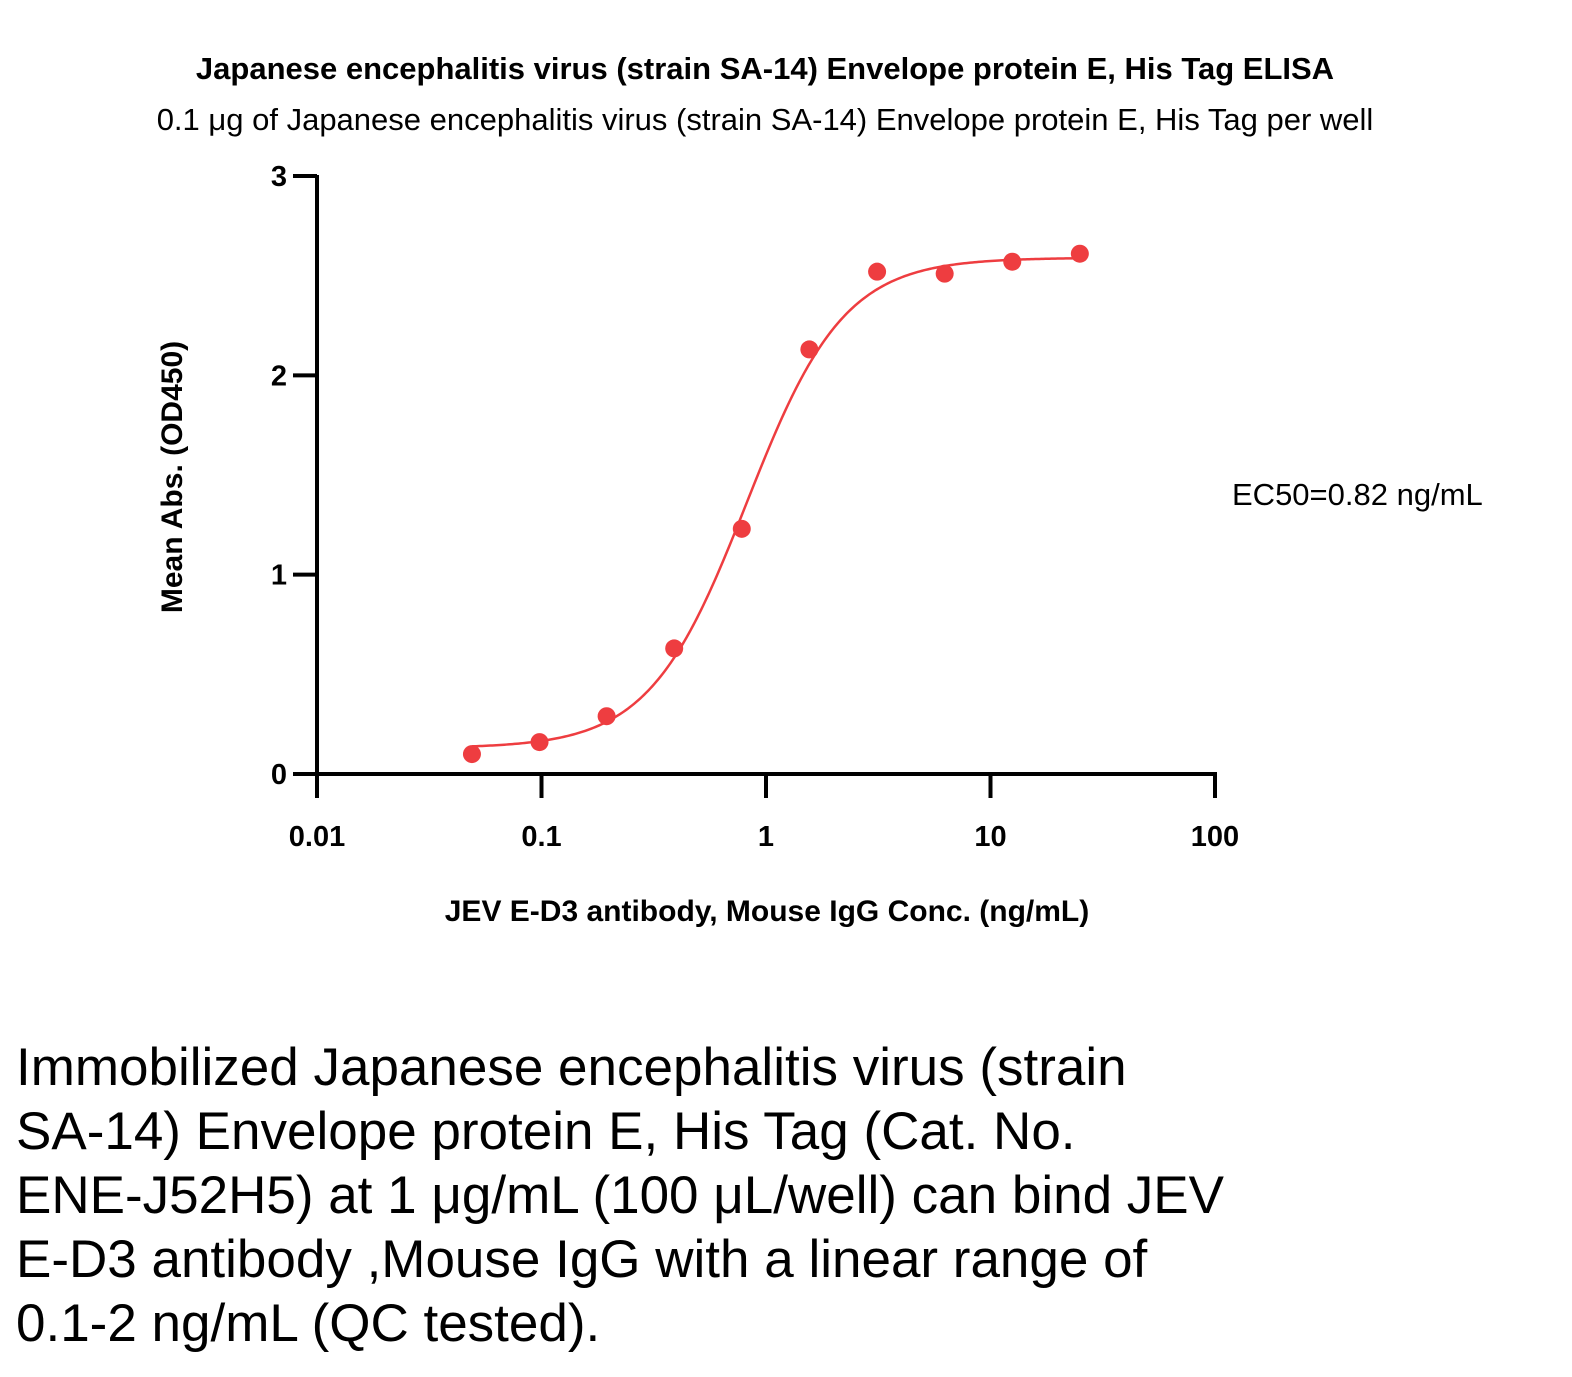  Describe the element at coordinates (172, 477) in the screenshot. I see `y-axis-title: Mean Abs. (OD450)` at that location.